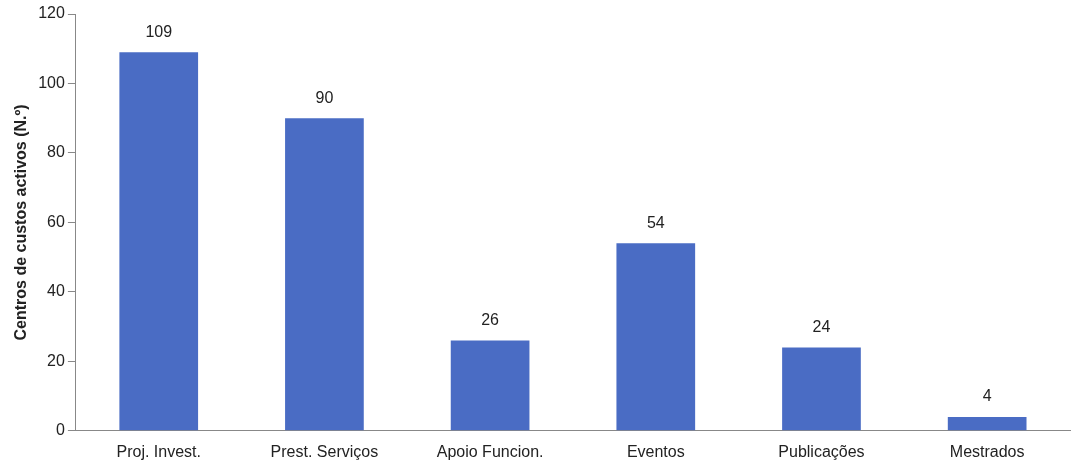 This screenshot has height=470, width=1082. Describe the element at coordinates (655, 451) in the screenshot. I see `x-tick-label: Eventos` at that location.